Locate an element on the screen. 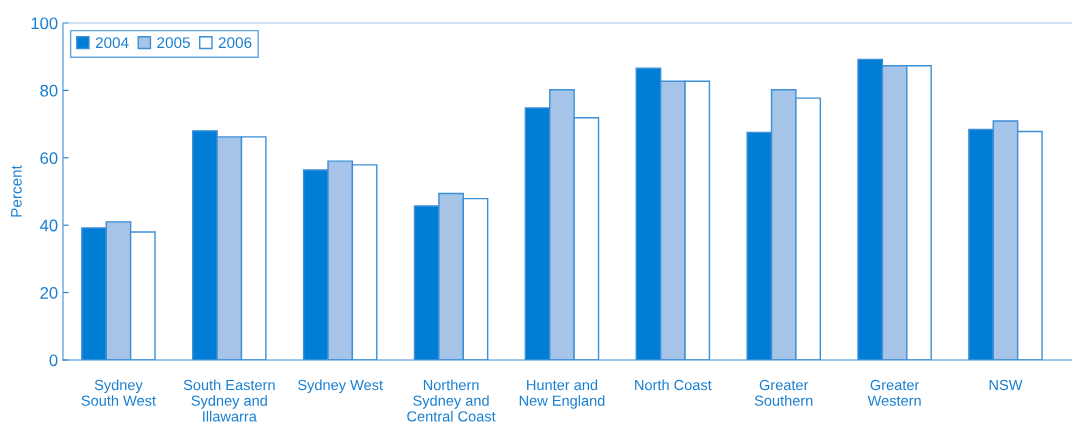 The width and height of the screenshot is (1072, 428). y-tick-label: 40 is located at coordinates (48, 225).